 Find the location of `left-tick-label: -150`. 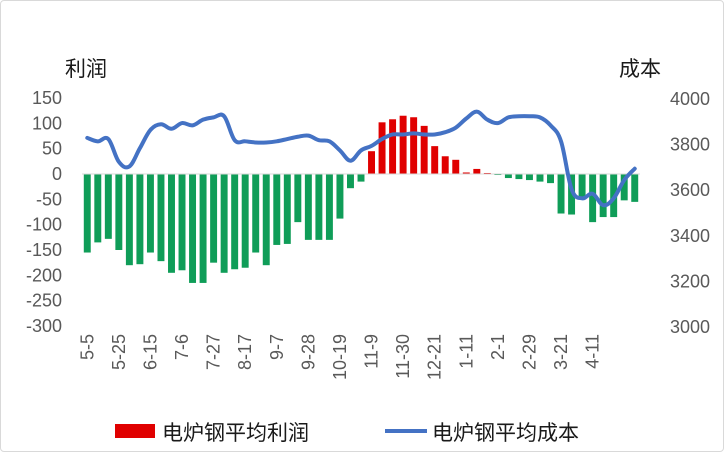

left-tick-label: -150 is located at coordinates (44, 250).